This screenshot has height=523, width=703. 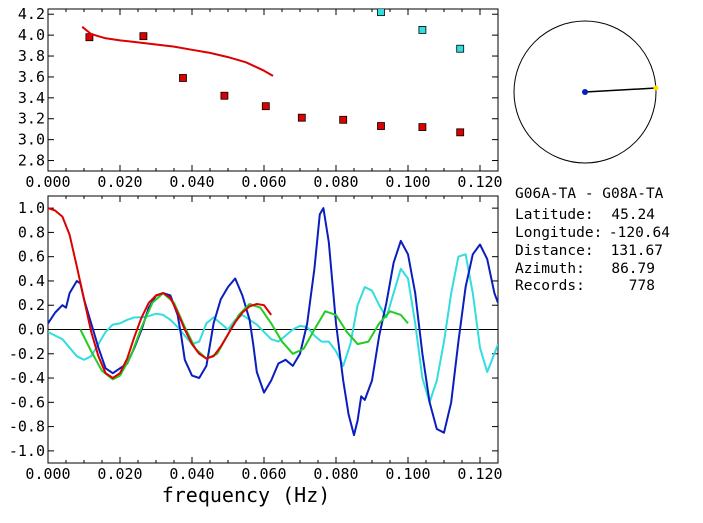 I want to click on station-dot, so click(x=585, y=92).